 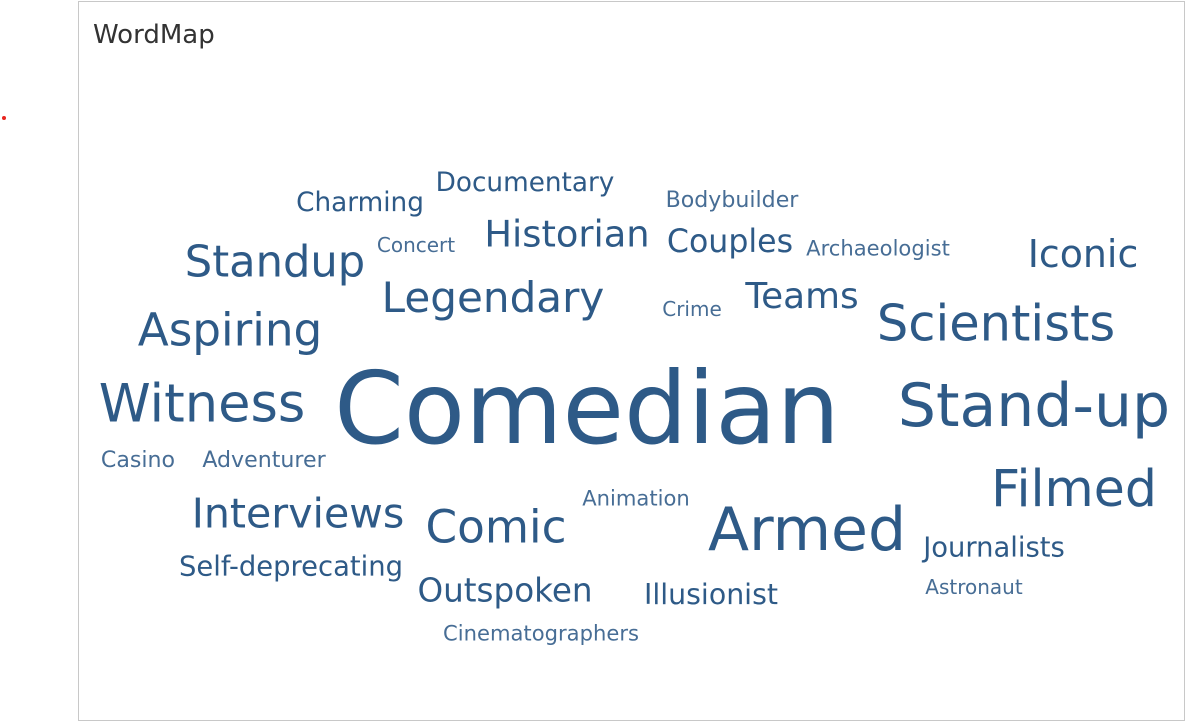 What do you see at coordinates (692, 309) in the screenshot?
I see `word-crime: Crime` at bounding box center [692, 309].